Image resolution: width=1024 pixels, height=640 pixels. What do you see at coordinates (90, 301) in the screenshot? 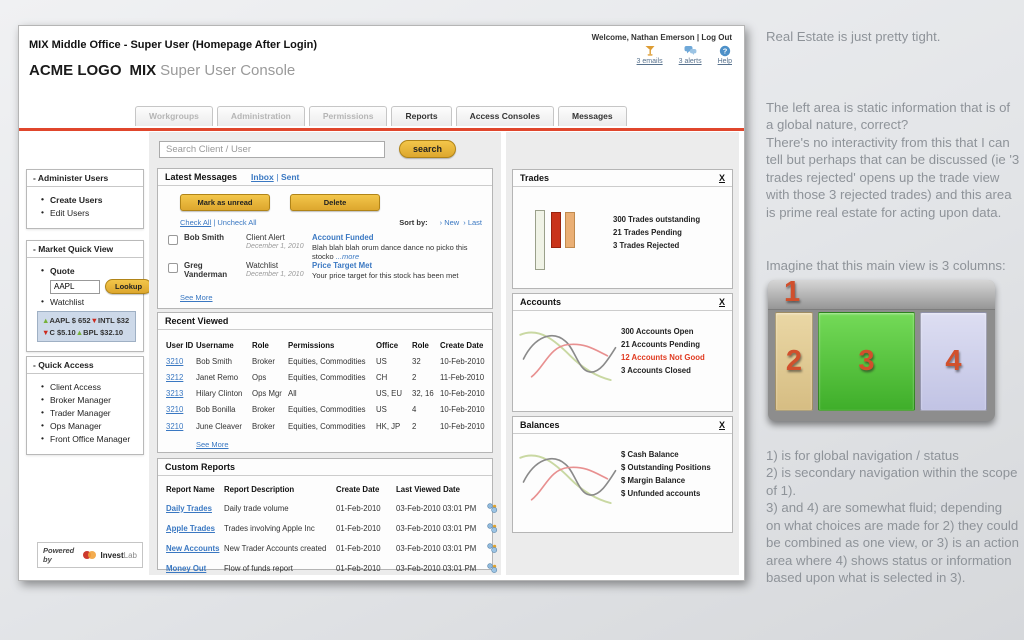
I see `watchlist-label: Watchlist` at bounding box center [90, 301].